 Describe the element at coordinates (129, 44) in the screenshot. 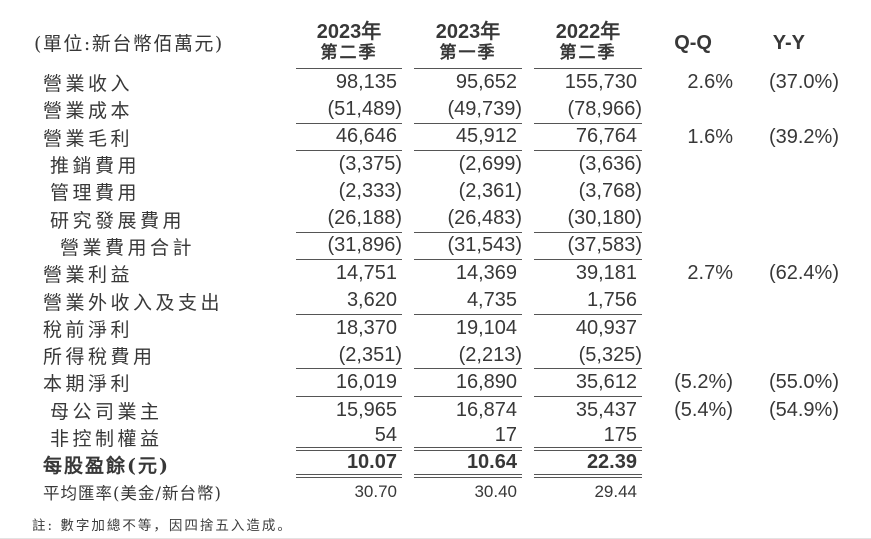

I see `unit-label: (單位:新台幣佰萬元)` at that location.